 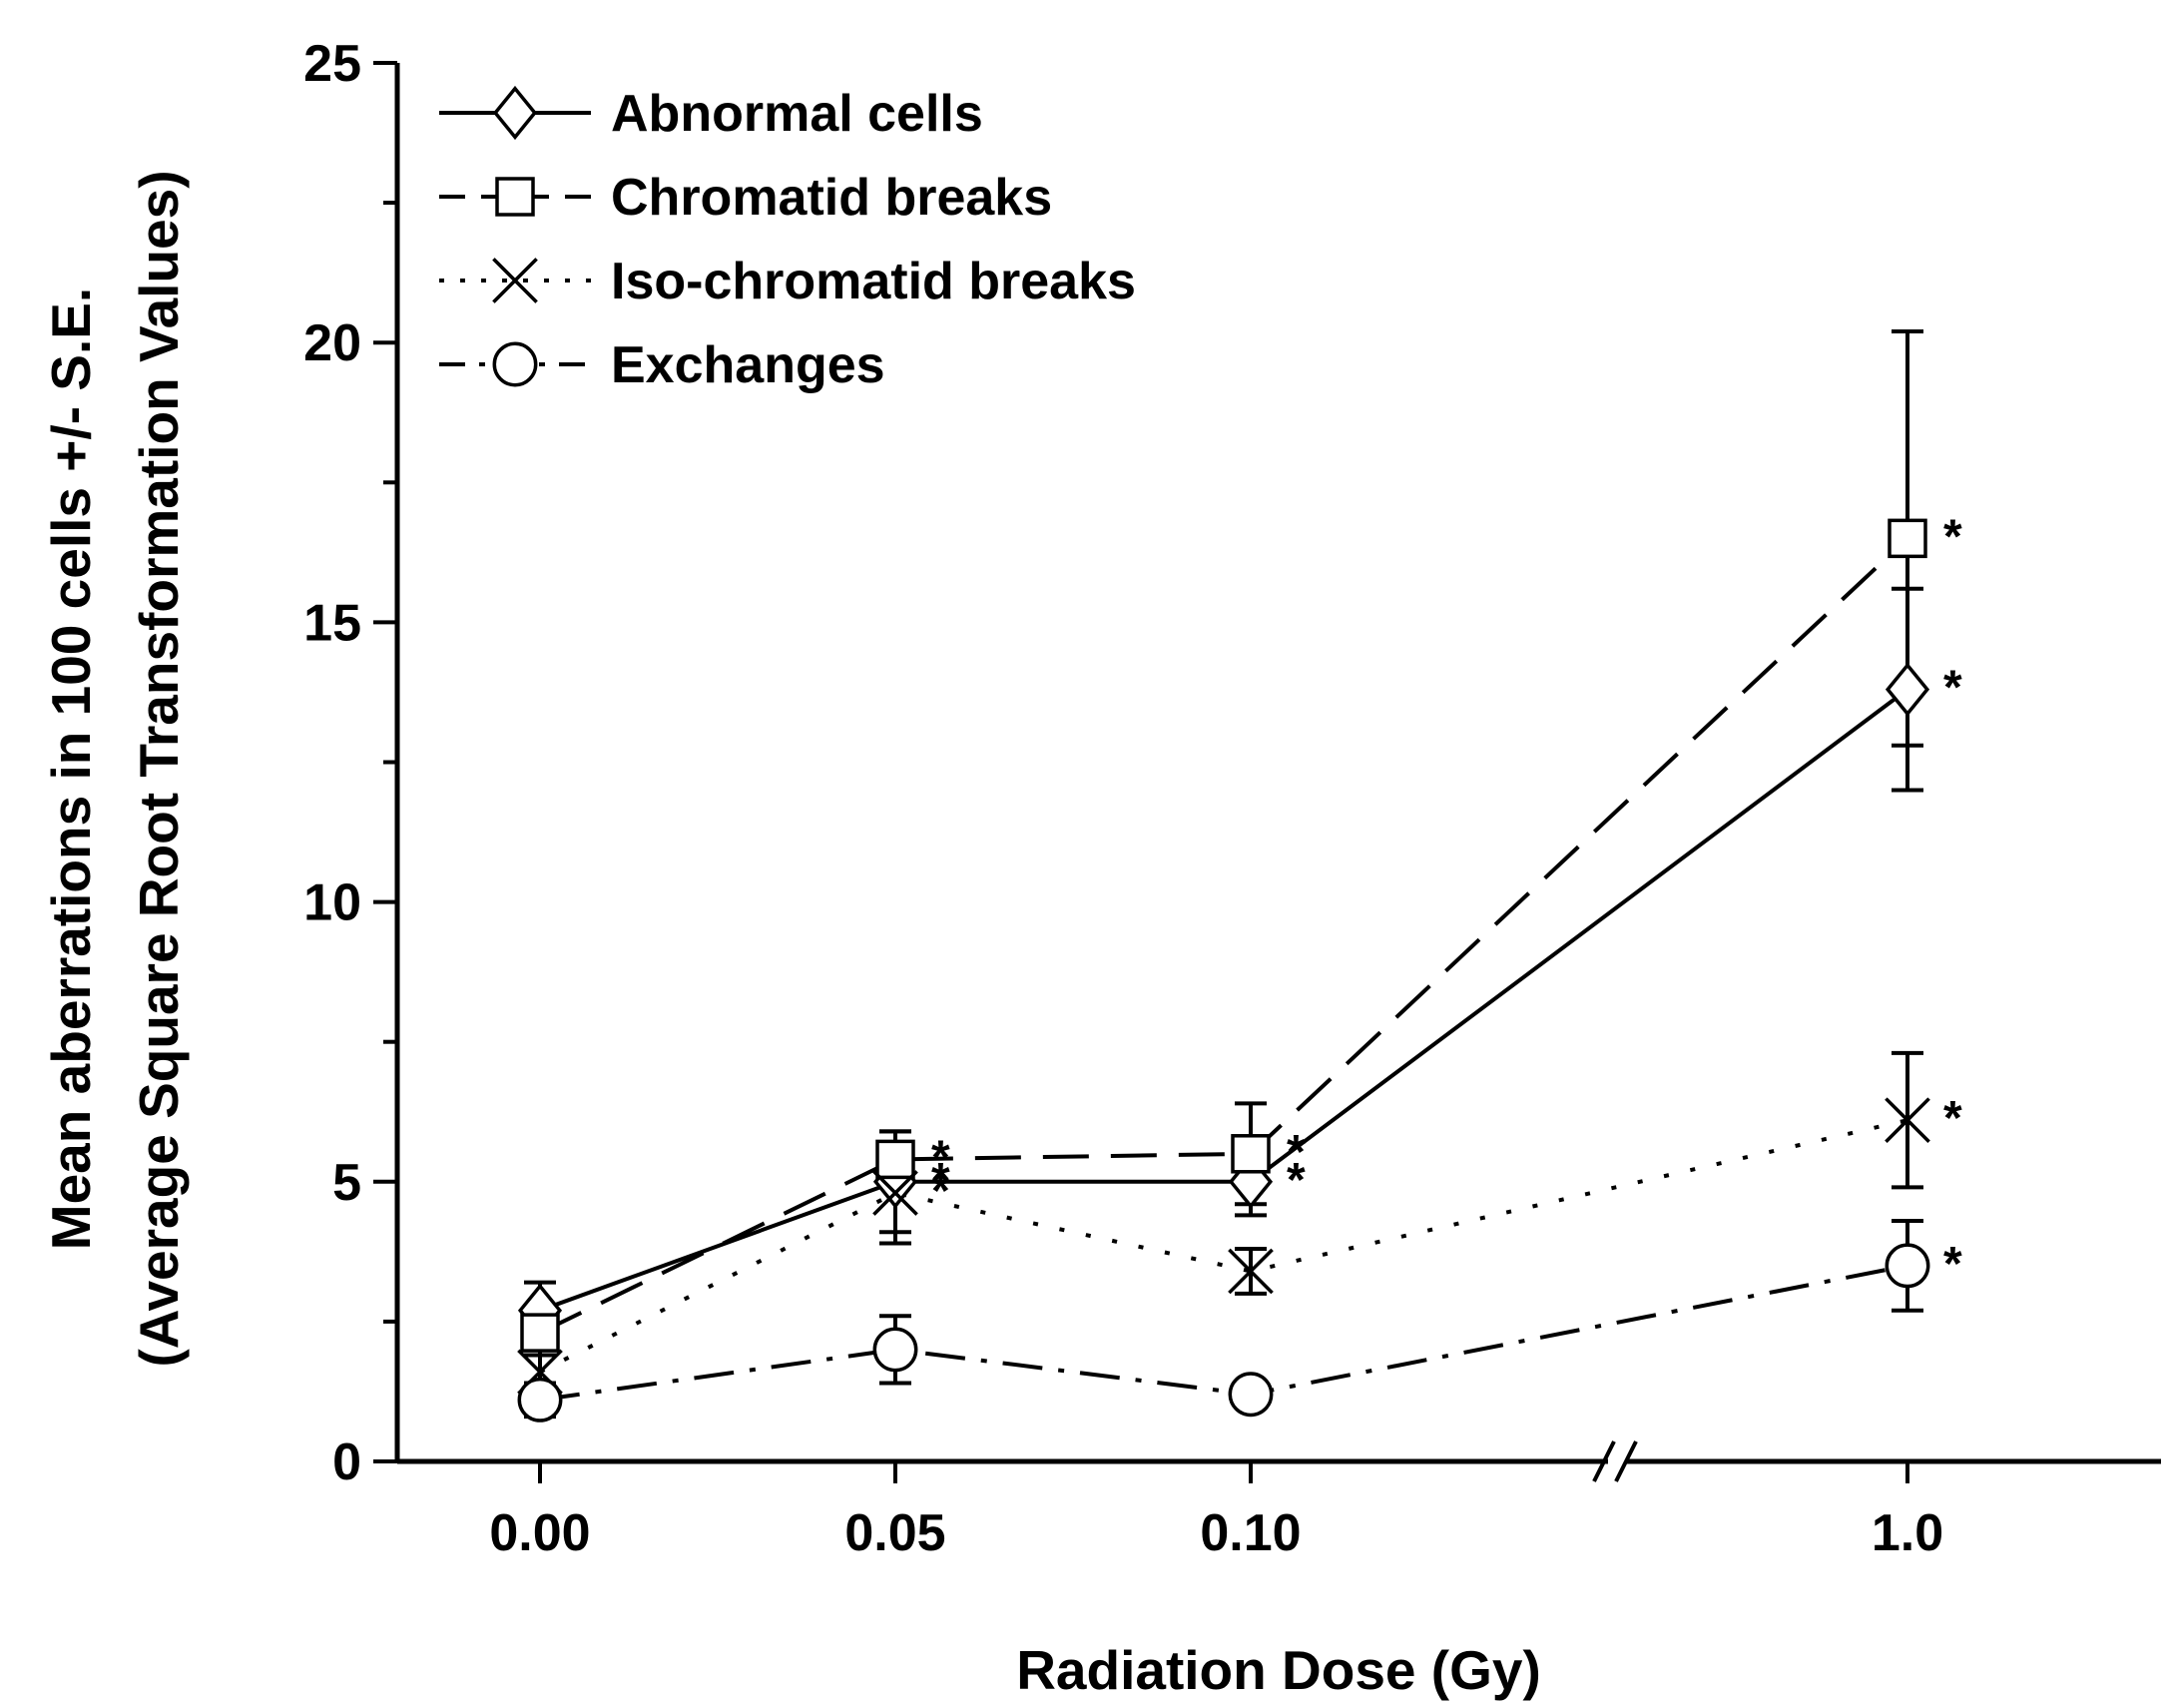 I want to click on x-tick-label: 0.10, so click(x=1251, y=1533).